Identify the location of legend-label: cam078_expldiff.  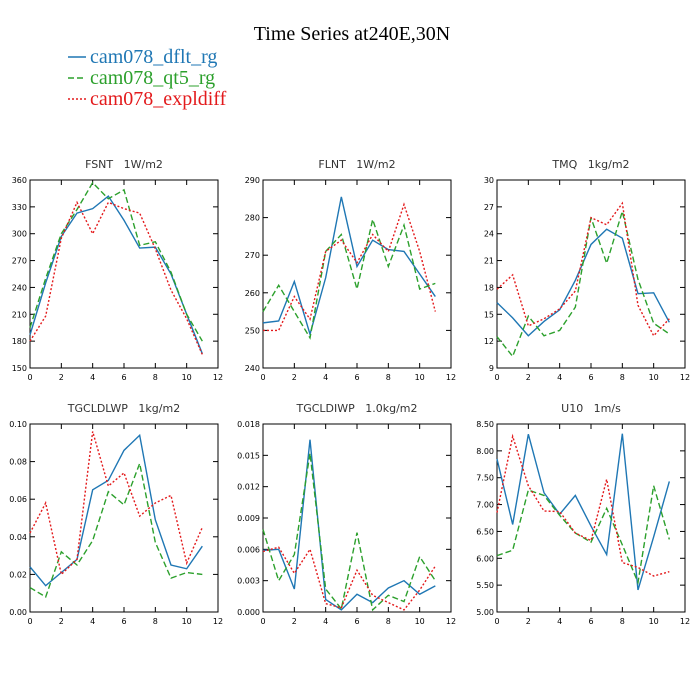
(158, 99).